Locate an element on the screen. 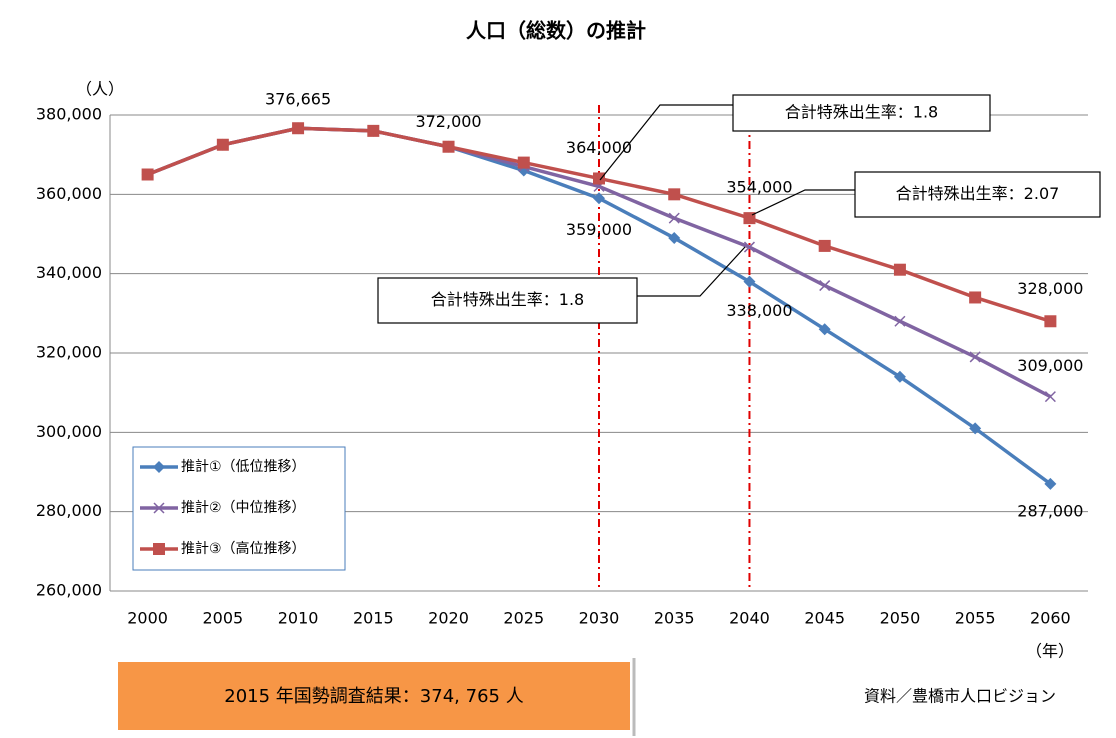 This screenshot has width=1116, height=738. y-tick-label: 320,000 is located at coordinates (69, 352).